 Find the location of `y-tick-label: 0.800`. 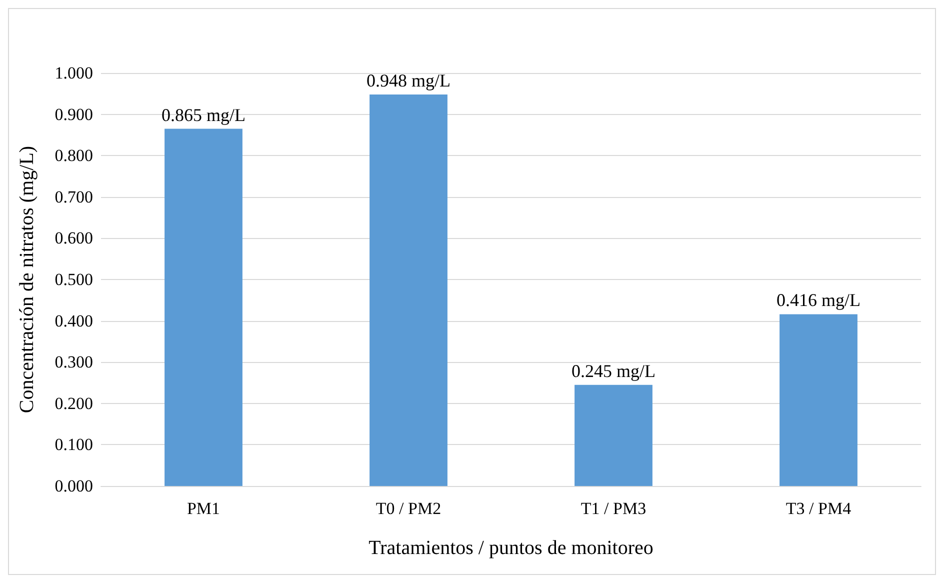

y-tick-label: 0.800 is located at coordinates (73, 156).